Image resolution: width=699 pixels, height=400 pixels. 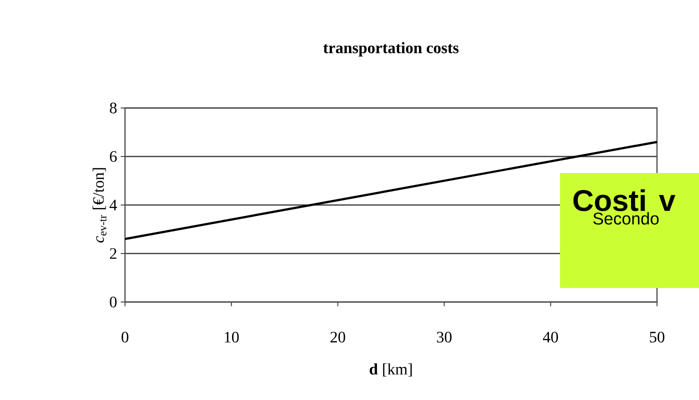 I want to click on x-axis-title: d [km], so click(x=391, y=370).